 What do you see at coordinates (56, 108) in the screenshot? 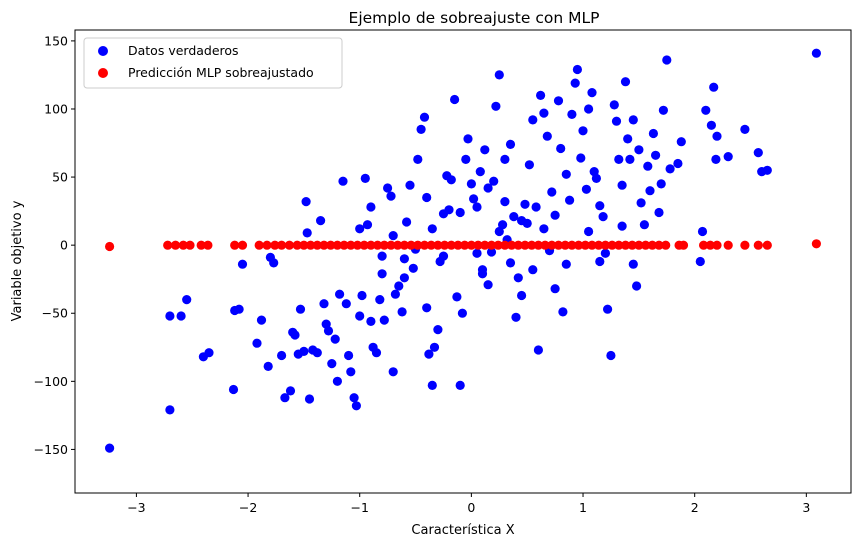
I see `y-tick-label: 100` at bounding box center [56, 108].